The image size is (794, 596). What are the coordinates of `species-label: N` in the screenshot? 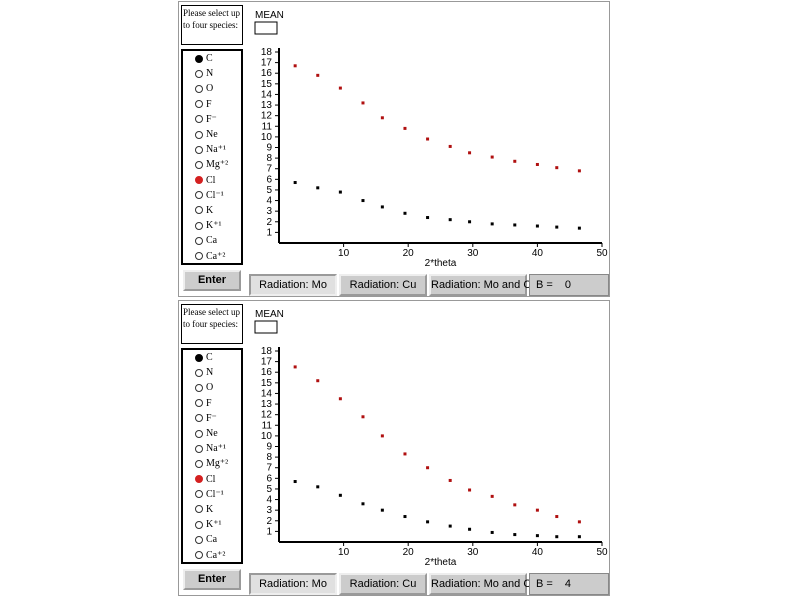 It's located at (210, 373).